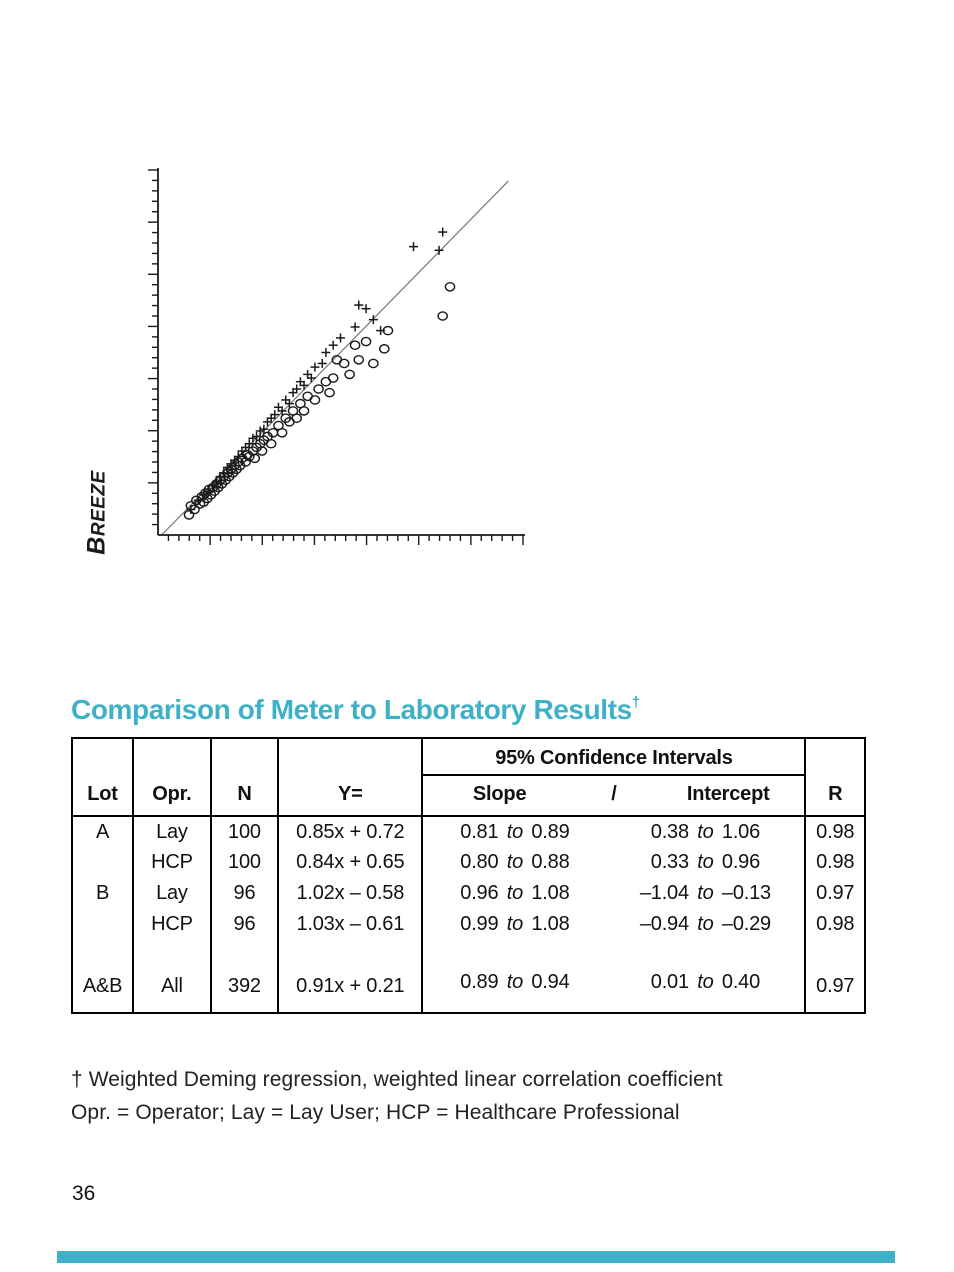 The image size is (954, 1272). I want to click on ci-range: –1.04 to –0.13, so click(705, 893).